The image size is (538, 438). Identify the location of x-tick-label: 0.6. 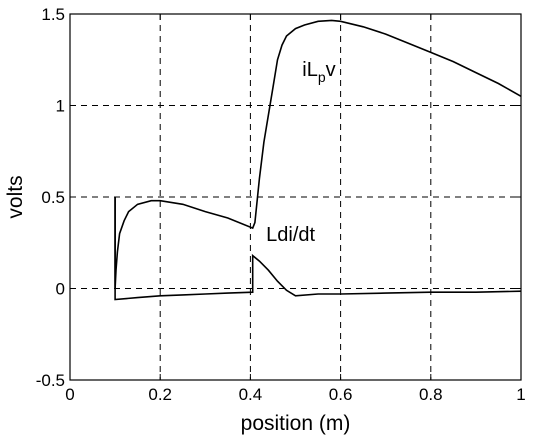
(341, 394).